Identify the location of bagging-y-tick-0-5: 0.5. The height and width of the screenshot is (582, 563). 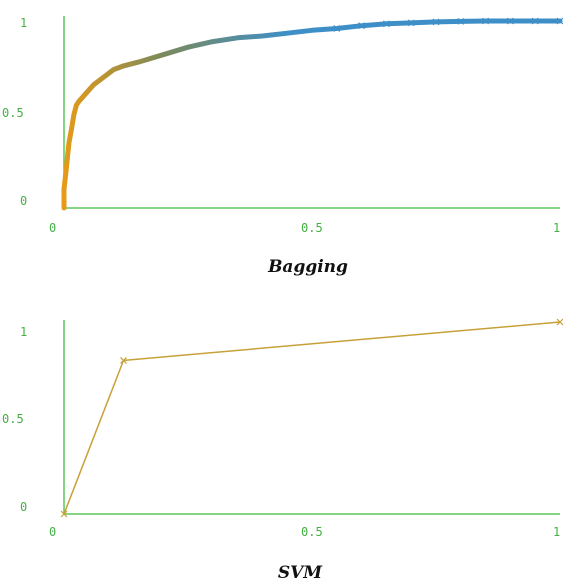
(13, 113).